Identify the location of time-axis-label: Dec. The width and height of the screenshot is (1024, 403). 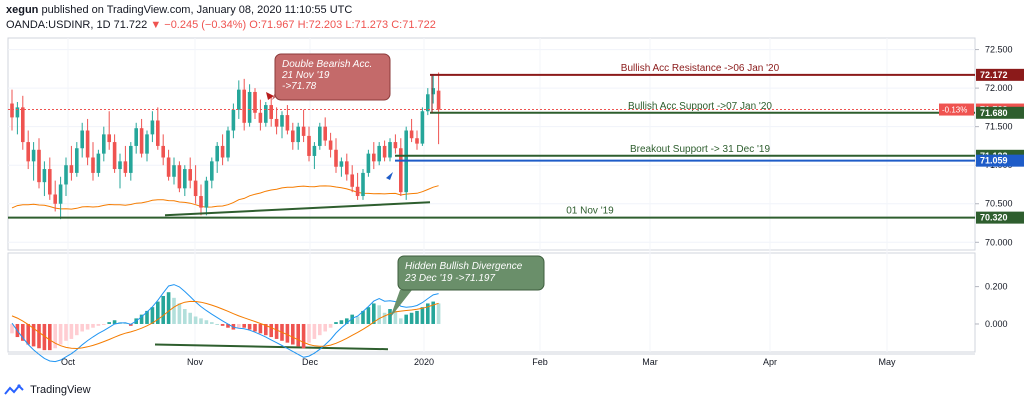
(310, 362).